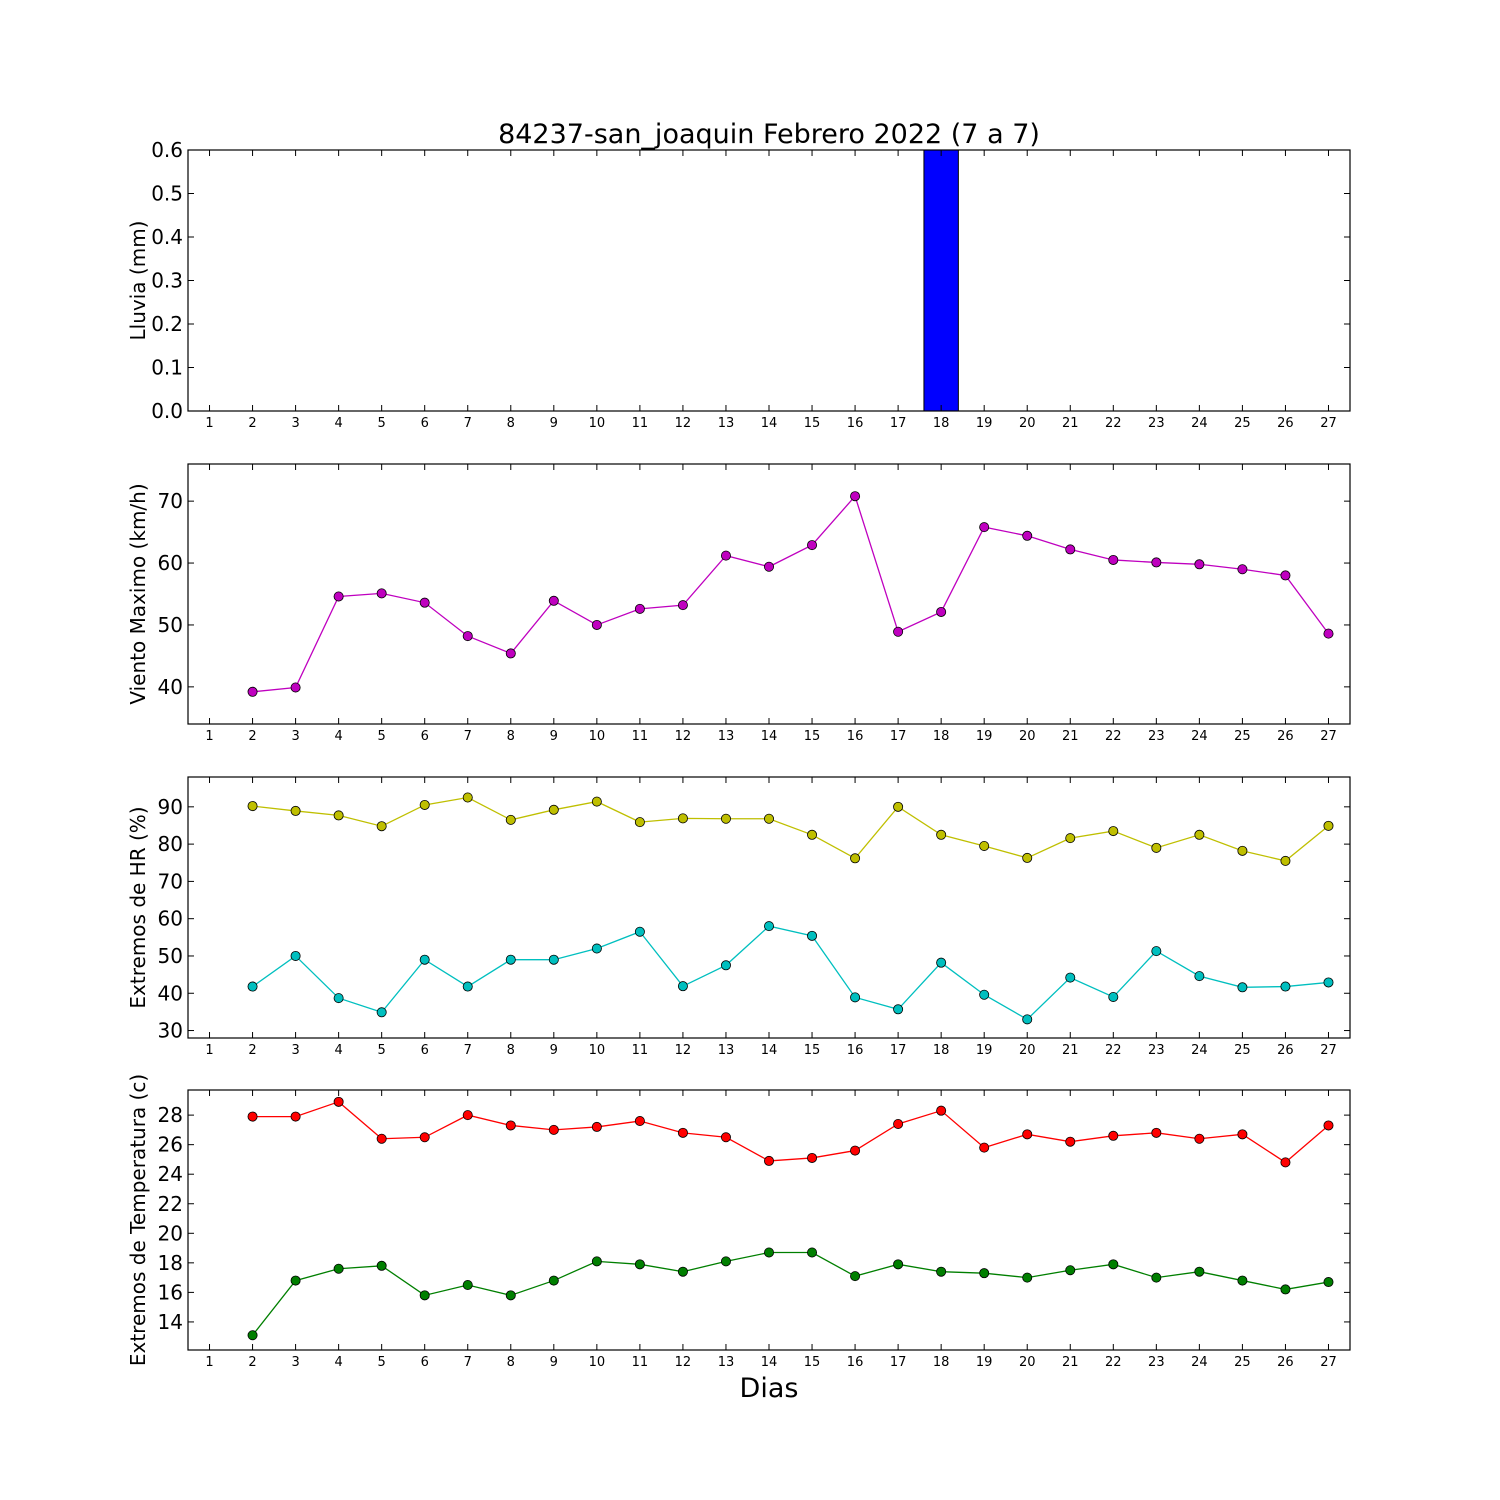  I want to click on x-tick-label: 26, so click(1285, 1362).